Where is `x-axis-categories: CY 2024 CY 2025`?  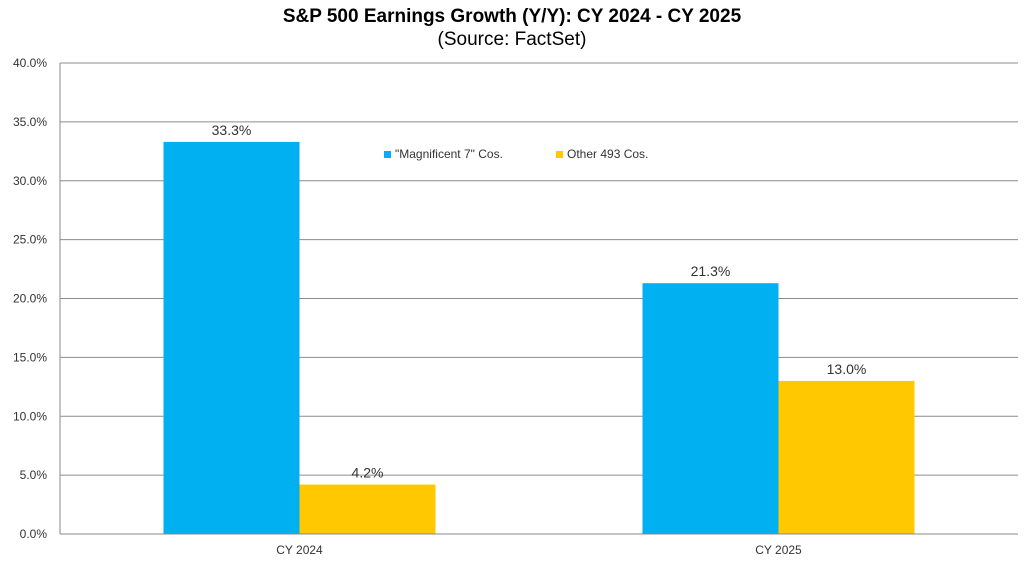
x-axis-categories: CY 2024 CY 2025 is located at coordinates (539, 550).